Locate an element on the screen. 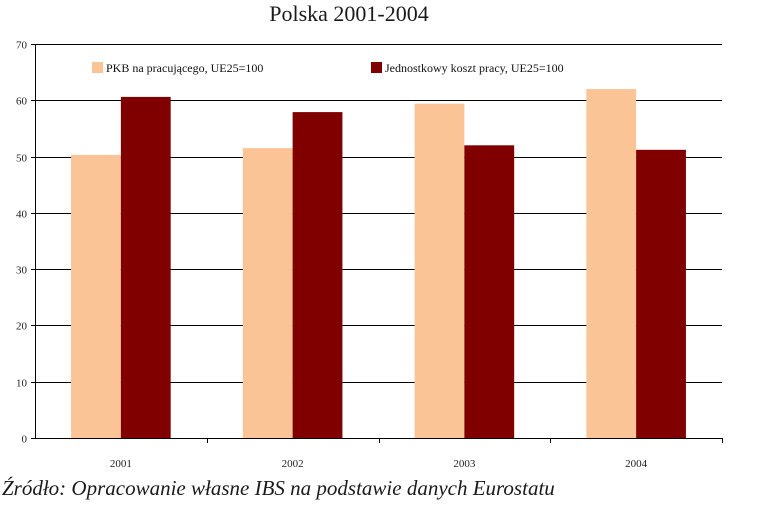  x-tick-label: 2004 is located at coordinates (636, 464).